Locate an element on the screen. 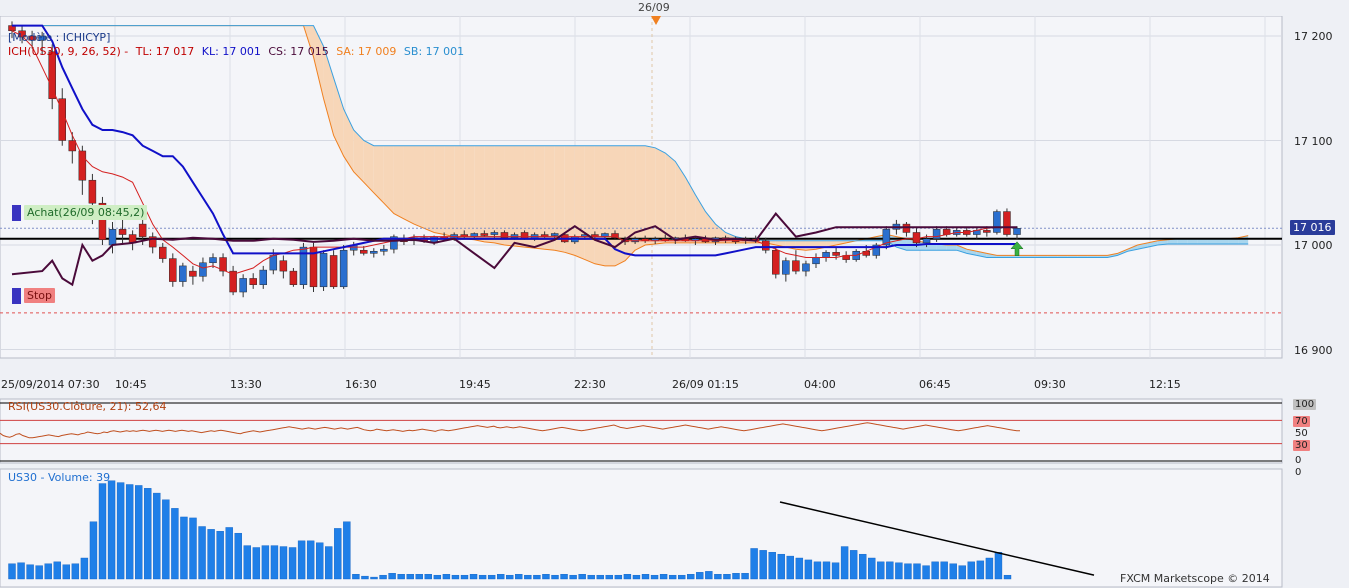 This screenshot has height=588, width=1349. senkou-b-value: SB: 17 001 is located at coordinates (434, 51).